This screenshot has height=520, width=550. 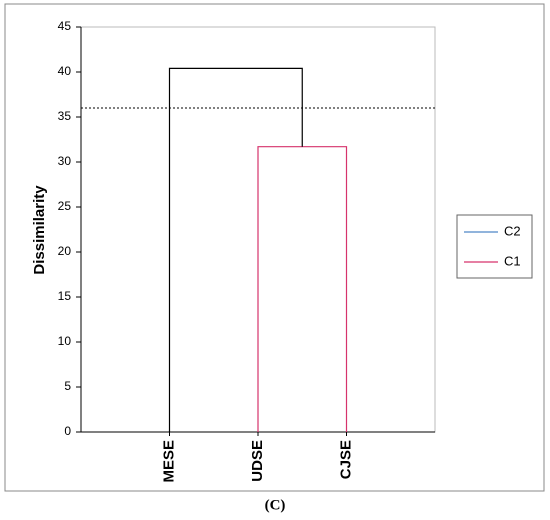 I want to click on y-tick-label: 10, so click(x=65, y=341).